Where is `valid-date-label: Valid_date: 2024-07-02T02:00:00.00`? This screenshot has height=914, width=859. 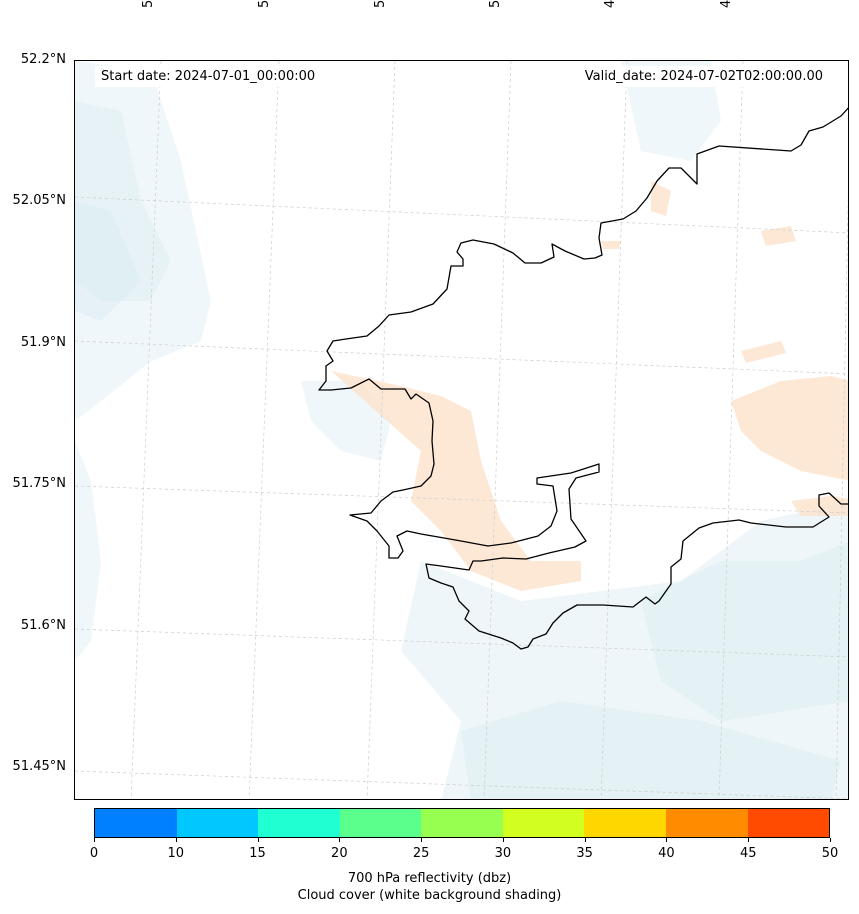
valid-date-label: Valid_date: 2024-07-02T02:00:00.00 is located at coordinates (703, 76).